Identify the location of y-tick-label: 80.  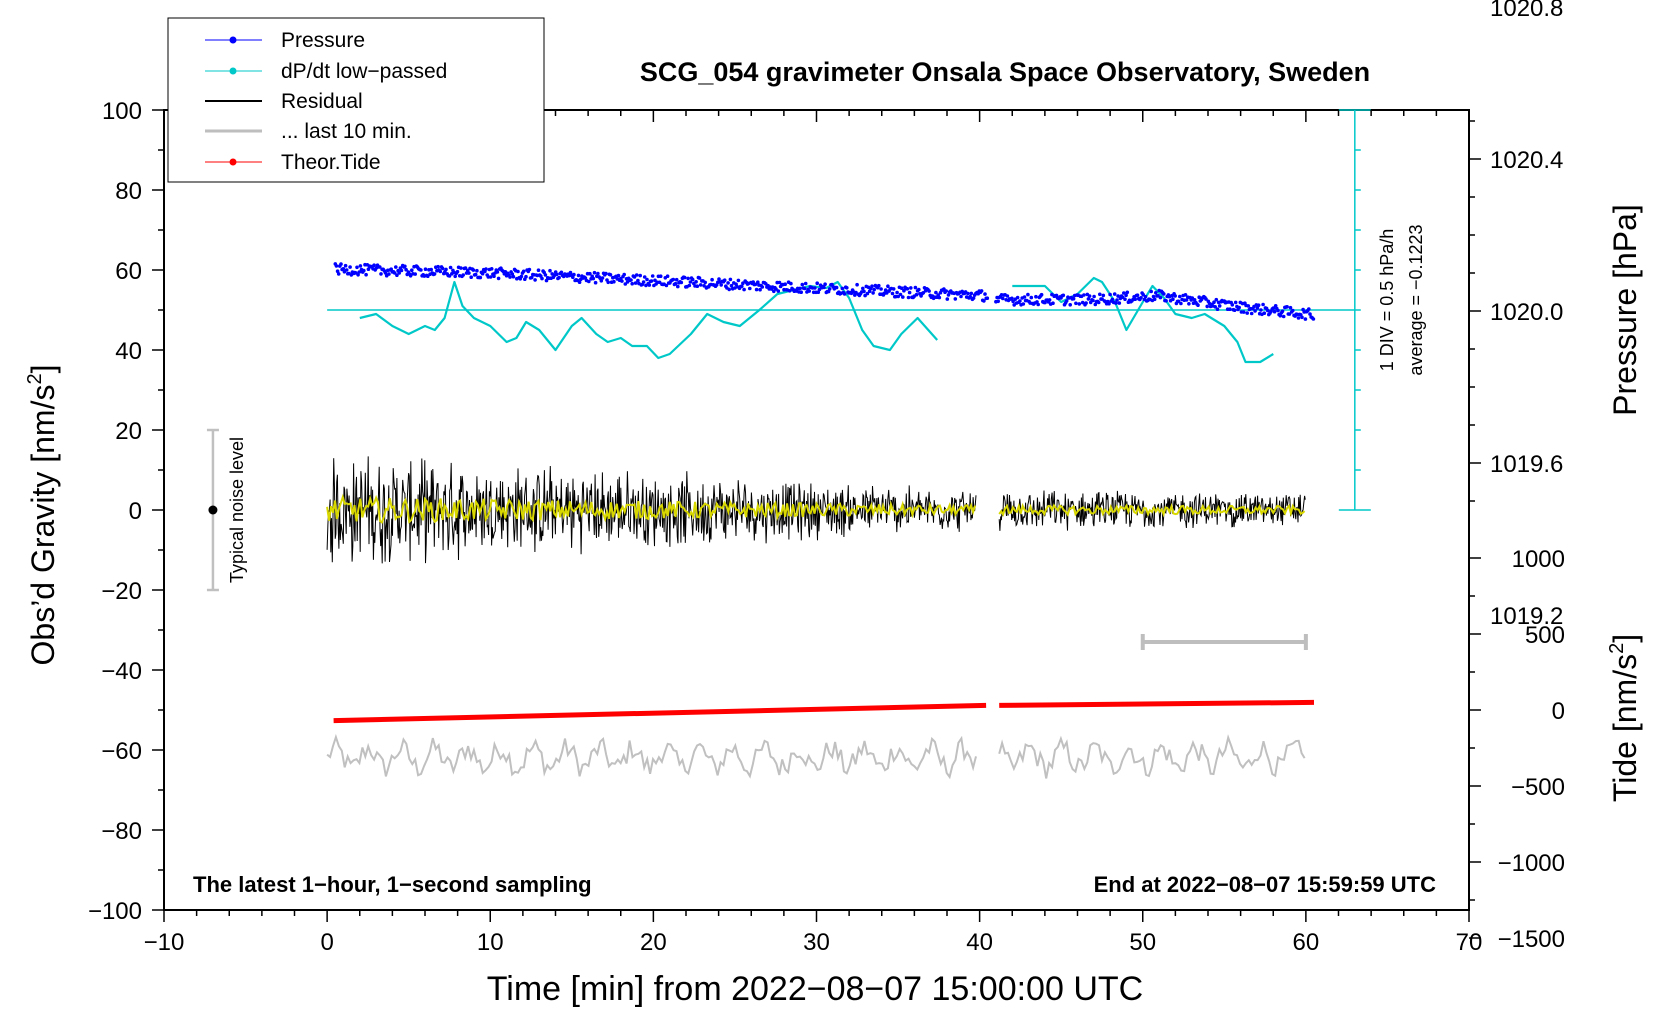
(128, 191).